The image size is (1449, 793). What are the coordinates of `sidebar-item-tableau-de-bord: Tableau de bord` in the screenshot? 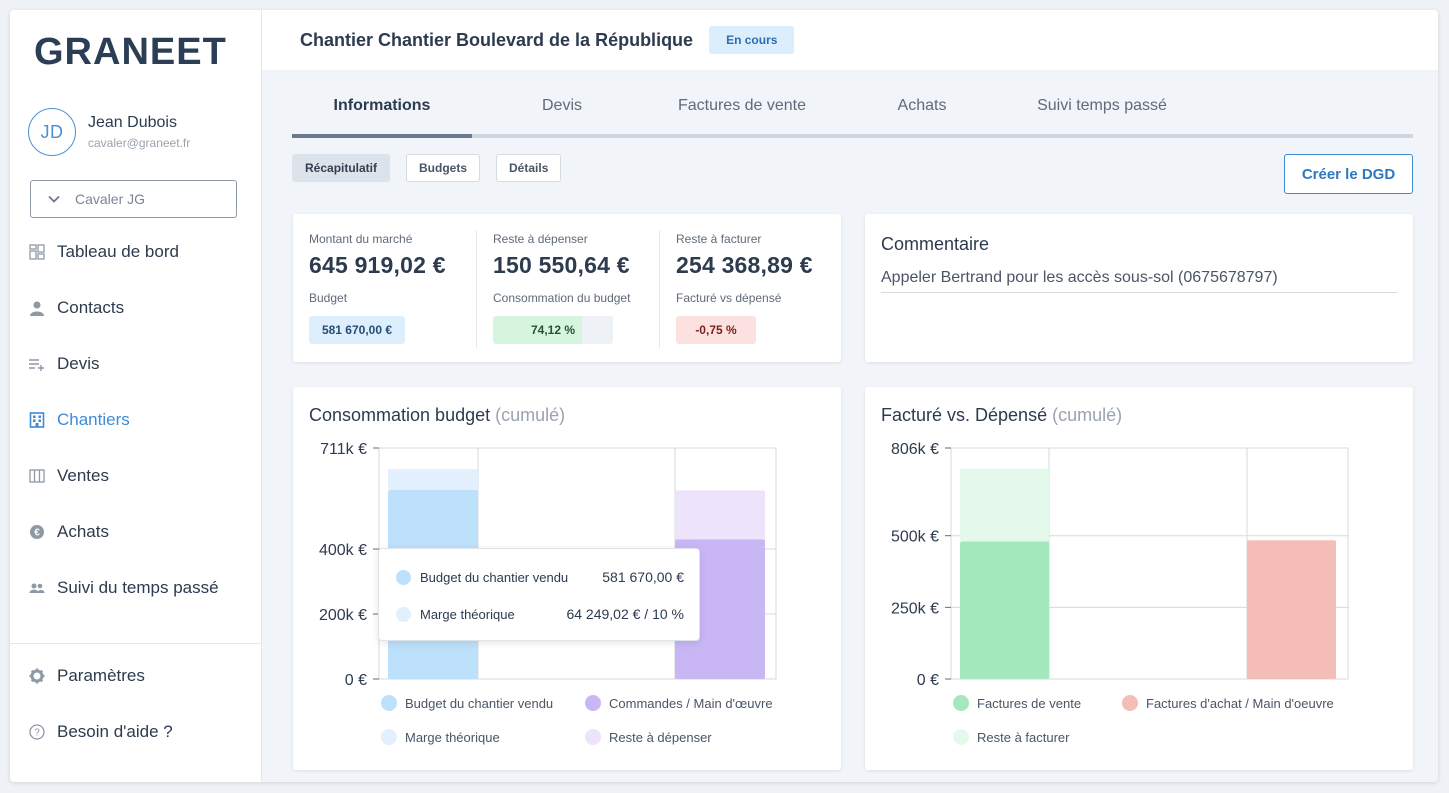 It's located at (136, 252).